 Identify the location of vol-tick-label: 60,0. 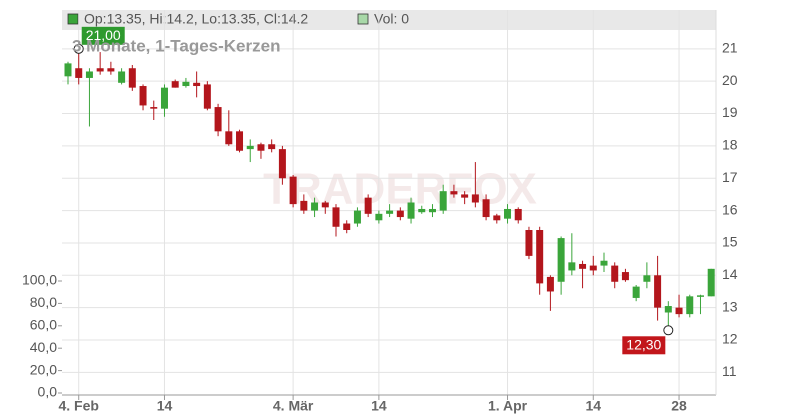
(43, 325).